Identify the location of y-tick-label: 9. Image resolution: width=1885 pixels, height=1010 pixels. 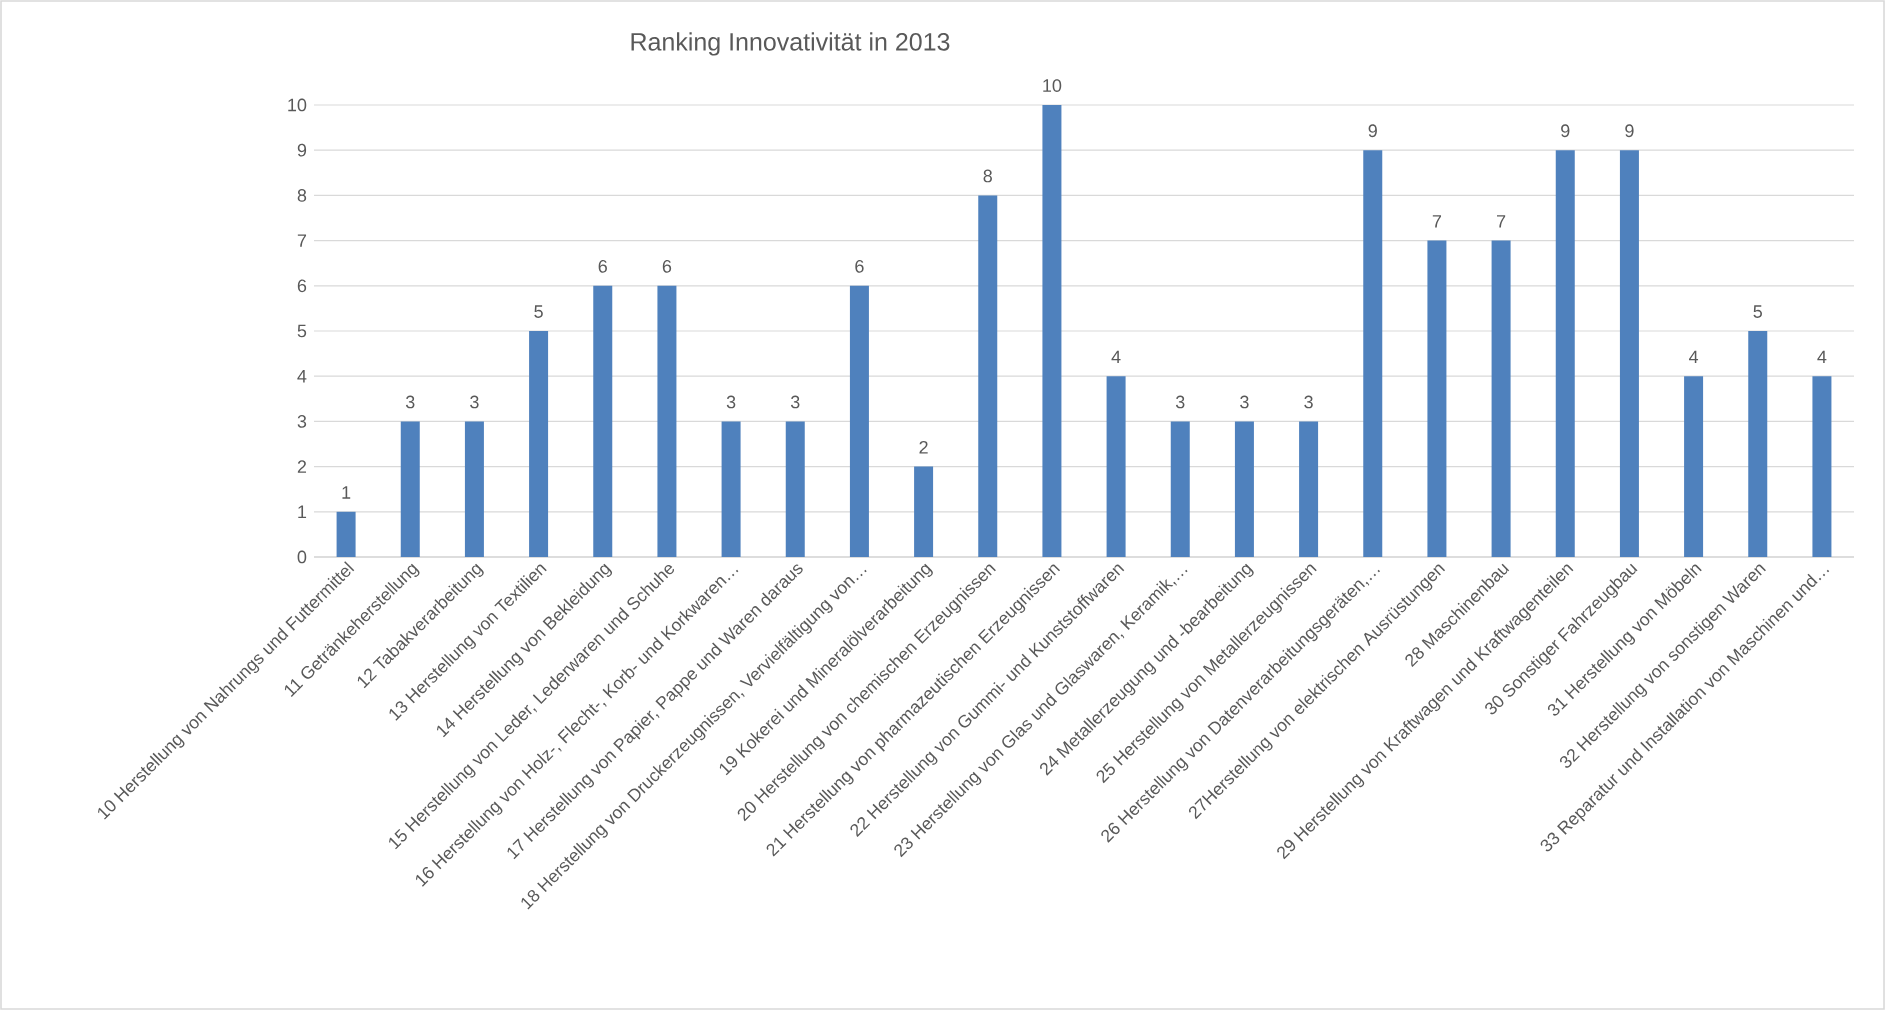
(302, 150).